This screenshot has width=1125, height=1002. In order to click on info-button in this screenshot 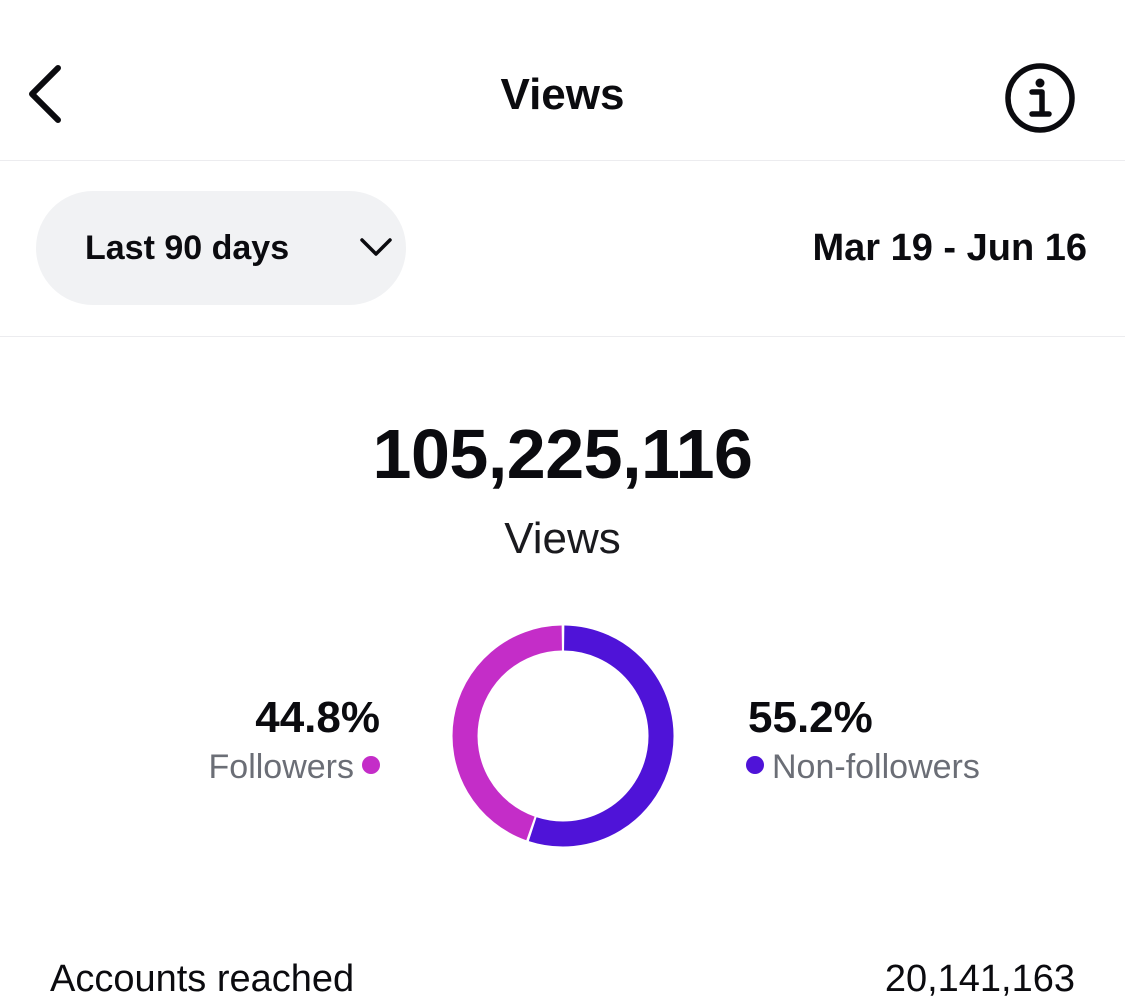, I will do `click(1040, 98)`.